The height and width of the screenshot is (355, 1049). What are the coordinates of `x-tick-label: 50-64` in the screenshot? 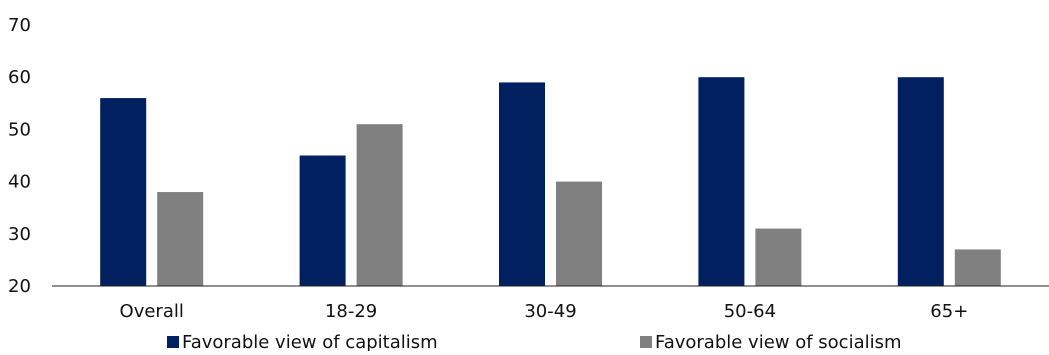 It's located at (750, 311).